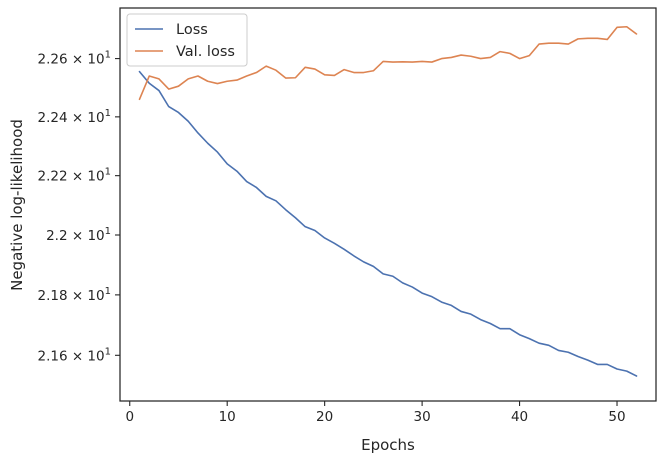 The width and height of the screenshot is (667, 467). What do you see at coordinates (388, 63) in the screenshot?
I see `series-line-val-loss` at bounding box center [388, 63].